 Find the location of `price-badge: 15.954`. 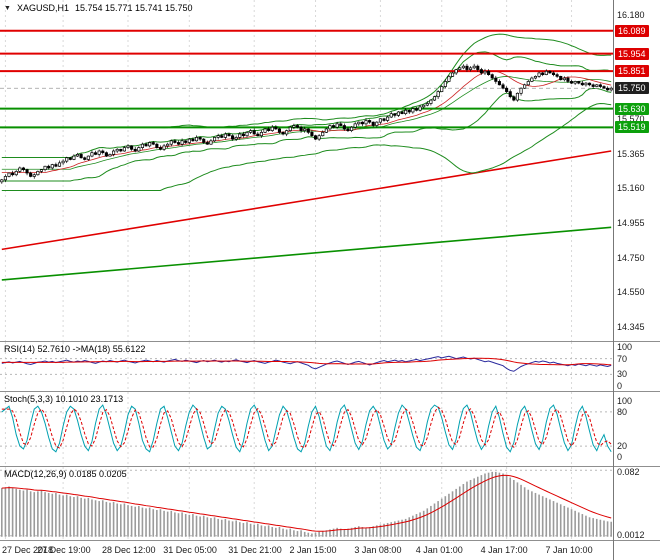

price-badge: 15.954 is located at coordinates (632, 53).